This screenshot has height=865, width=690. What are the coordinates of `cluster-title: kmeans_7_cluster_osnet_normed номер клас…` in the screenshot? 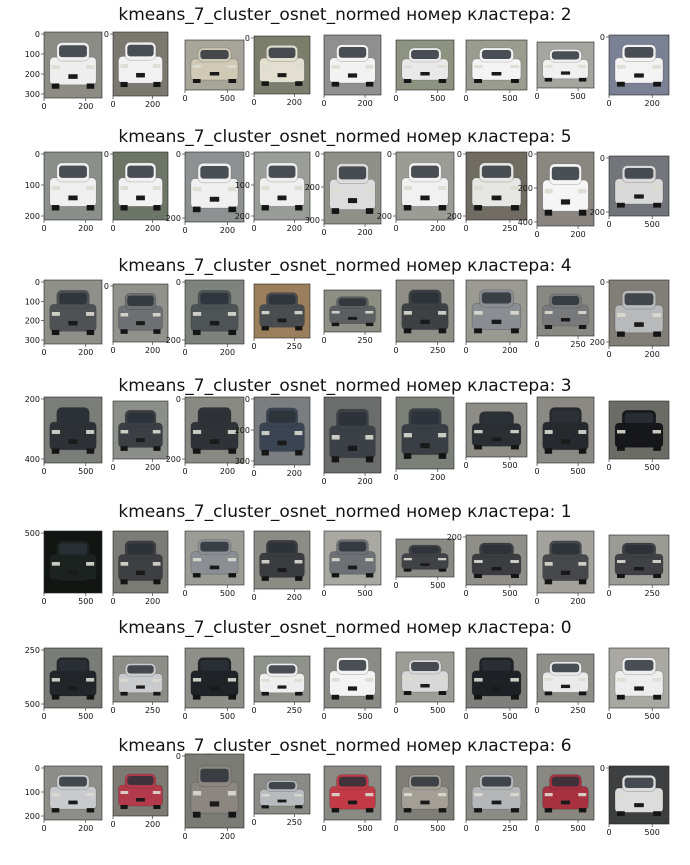 It's located at (344, 137).